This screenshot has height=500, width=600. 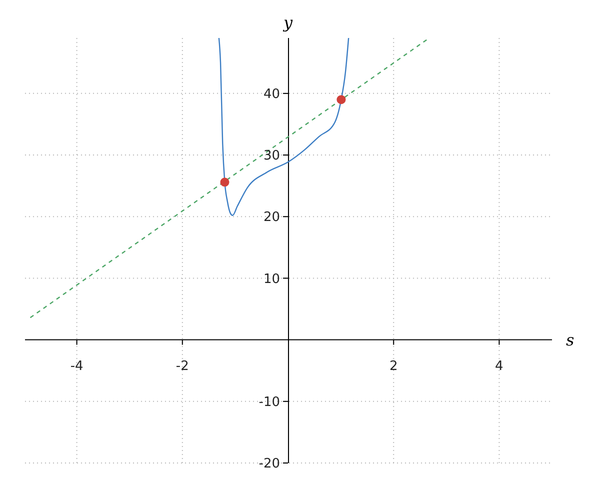 I want to click on y-tick-label: 30, so click(x=271, y=156).